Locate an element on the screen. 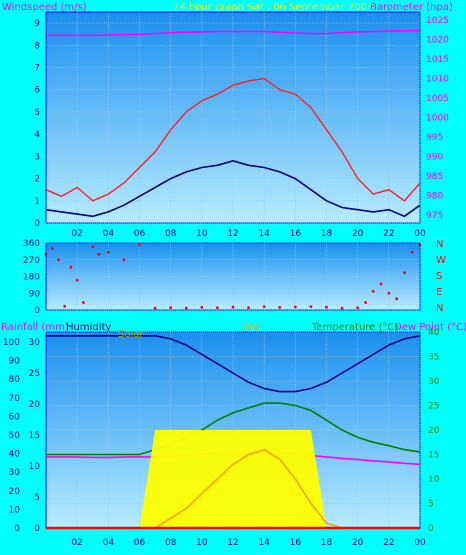  rainfall-y-tick-label: 50 is located at coordinates (15, 436).